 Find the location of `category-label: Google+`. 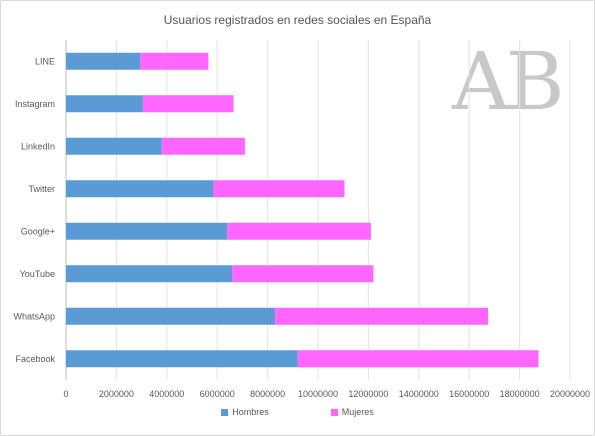

category-label: Google+ is located at coordinates (38, 231).